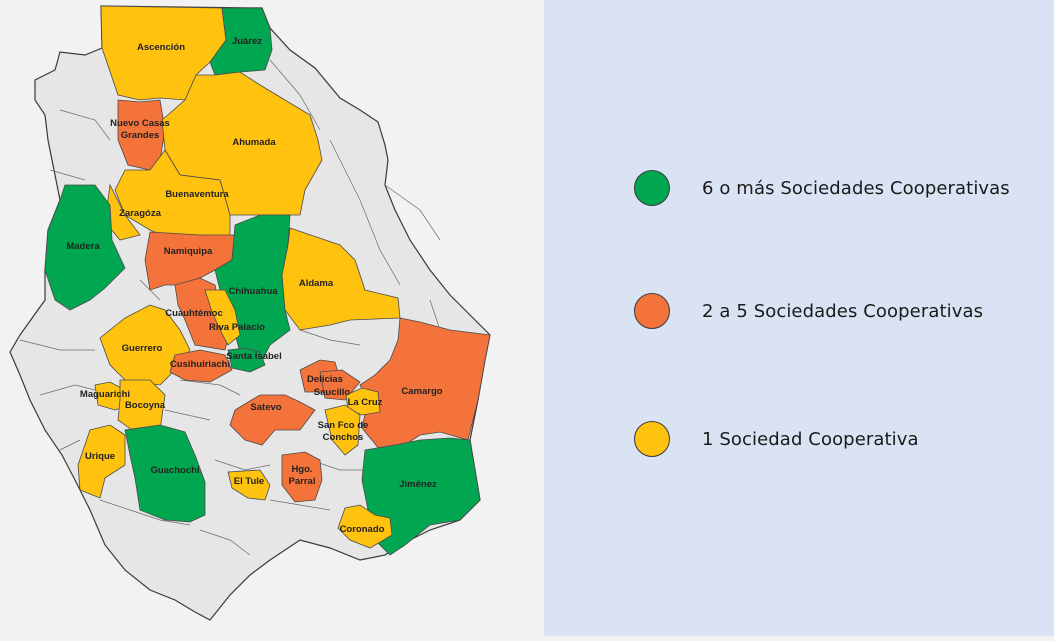  I want to click on label-juarez: Juárez, so click(247, 41).